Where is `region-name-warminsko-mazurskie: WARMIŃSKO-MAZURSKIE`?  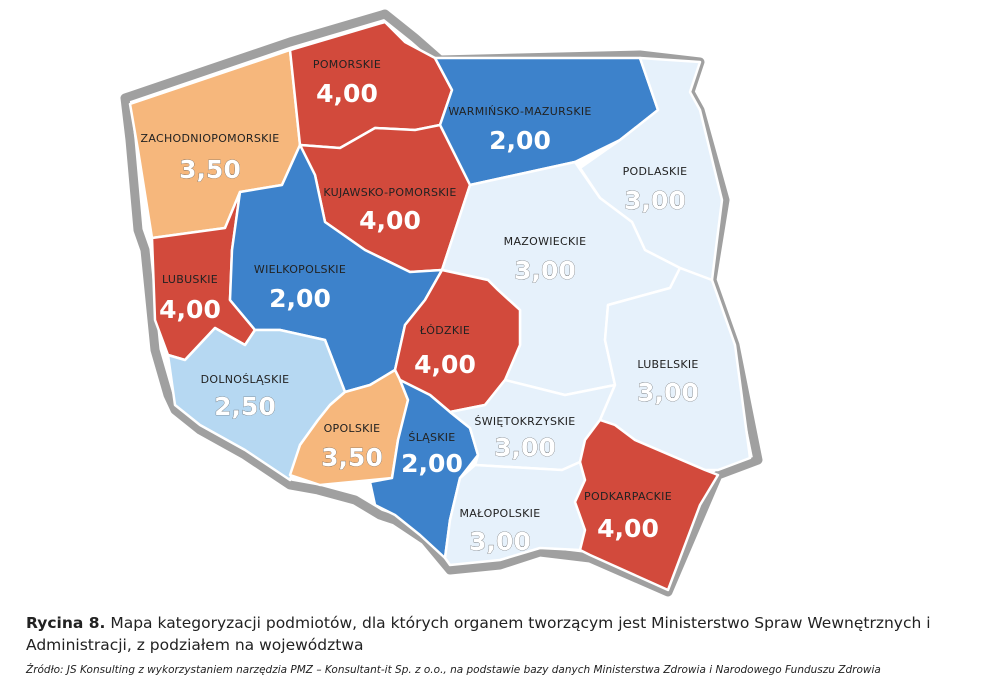 region-name-warminsko-mazurskie: WARMIŃSKO-MAZURSKIE is located at coordinates (519, 111).